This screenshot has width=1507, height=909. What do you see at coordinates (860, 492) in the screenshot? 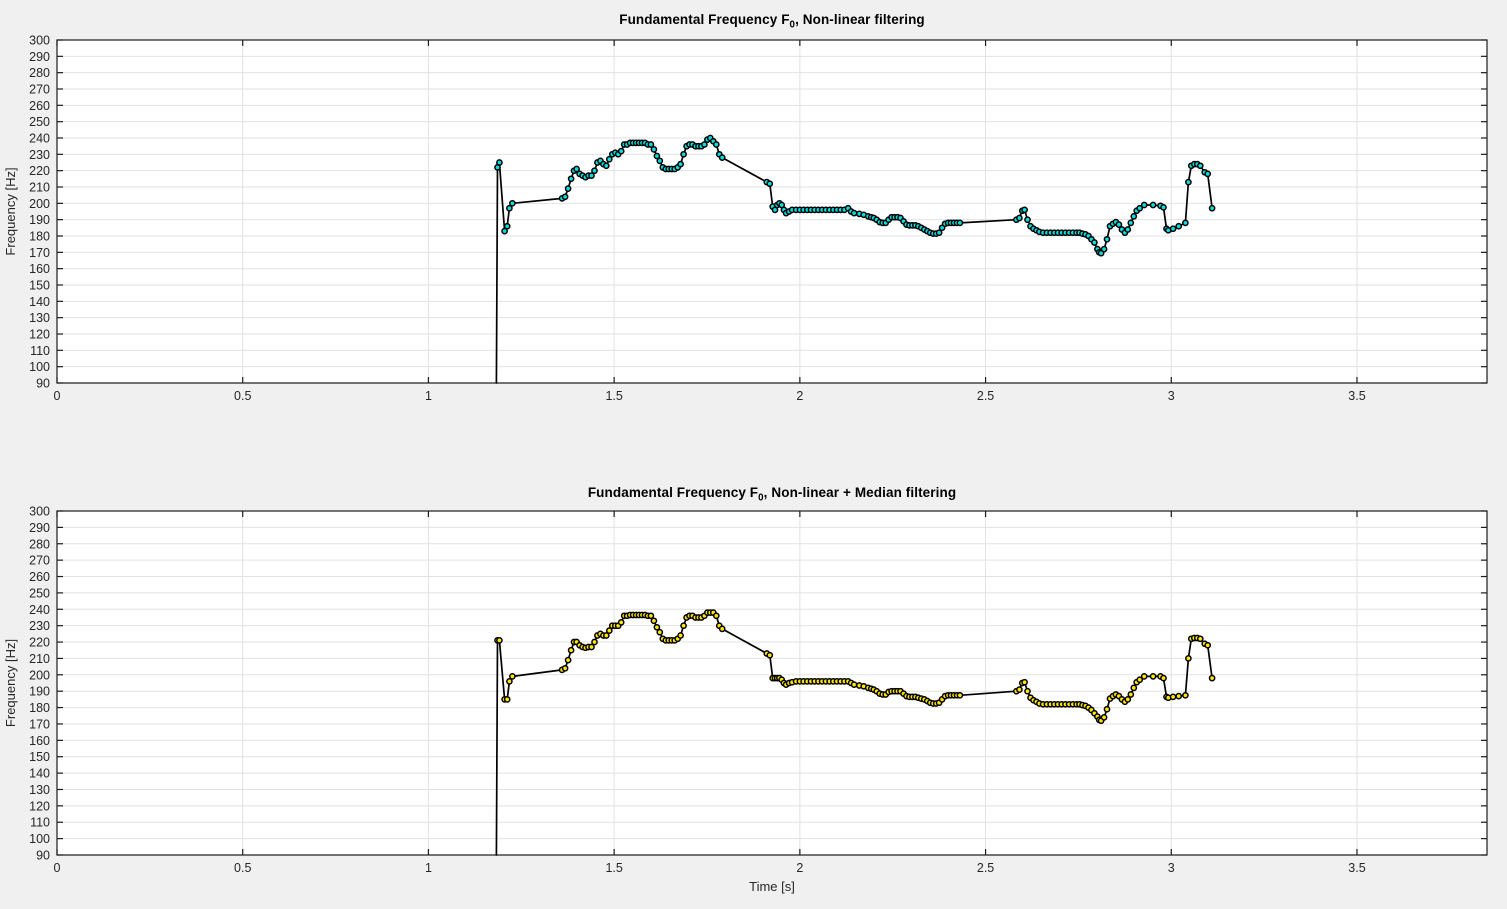
I see `chart2-title-rest: , Non-linear + Median filtering` at bounding box center [860, 492].